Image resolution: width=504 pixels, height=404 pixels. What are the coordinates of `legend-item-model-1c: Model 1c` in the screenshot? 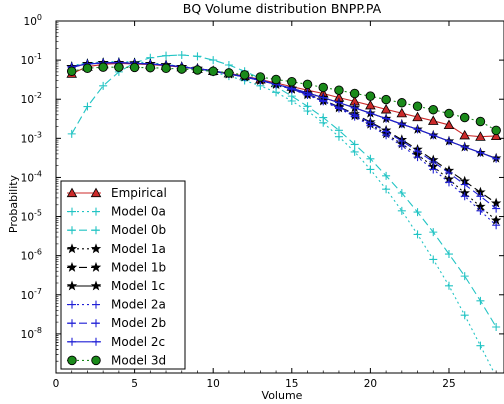 It's located at (115, 286).